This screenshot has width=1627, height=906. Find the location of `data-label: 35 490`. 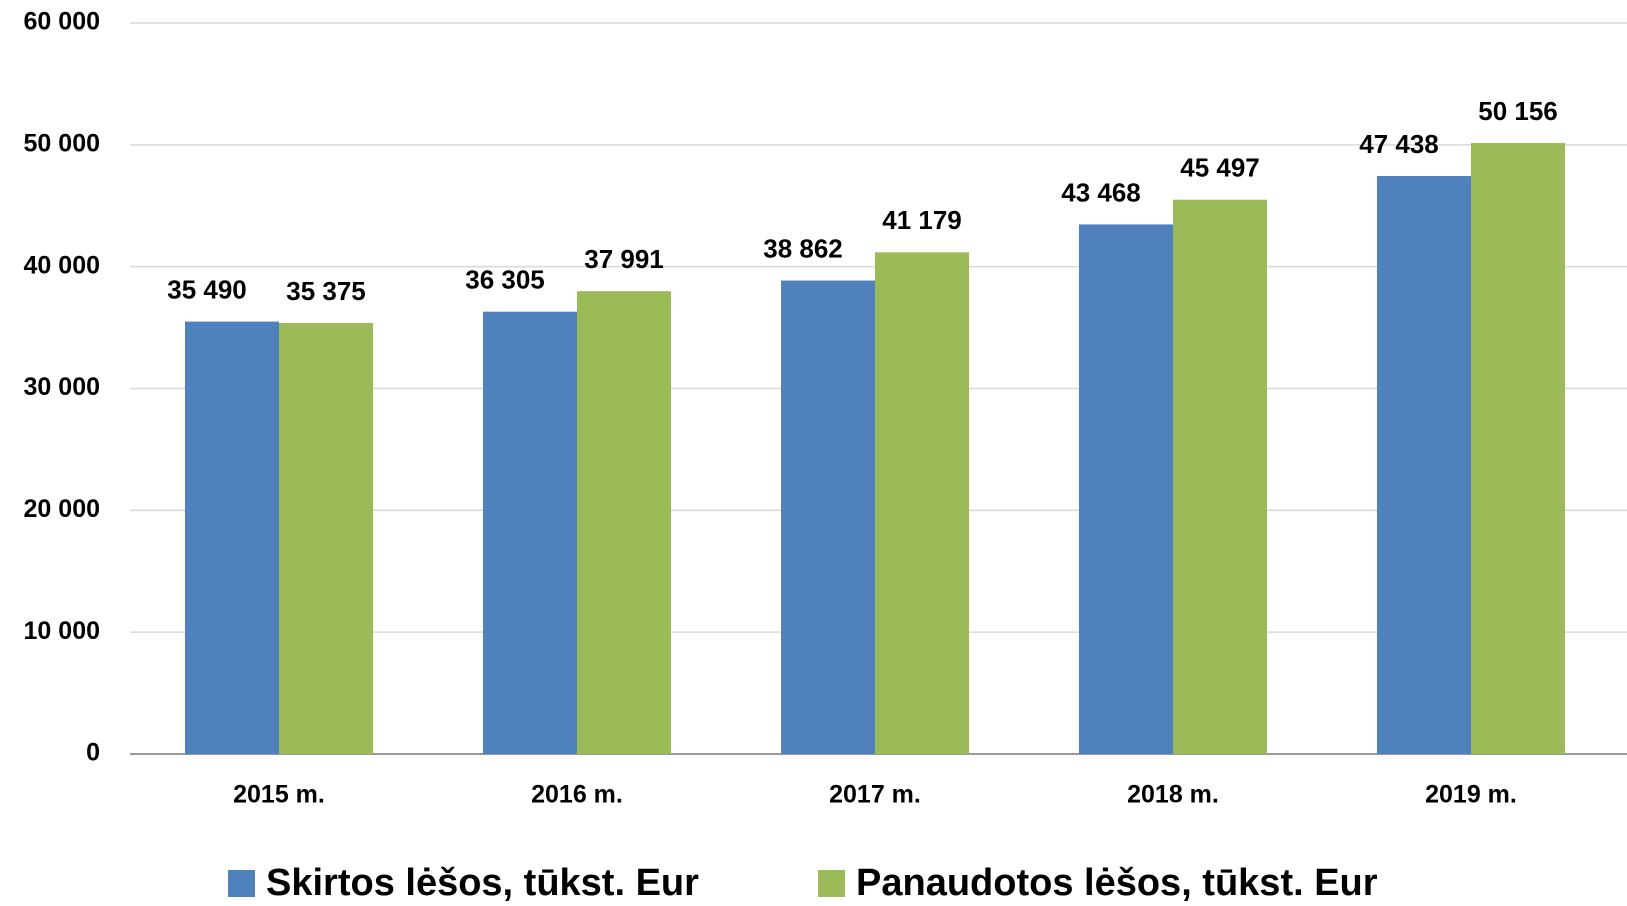

data-label: 35 490 is located at coordinates (207, 289).